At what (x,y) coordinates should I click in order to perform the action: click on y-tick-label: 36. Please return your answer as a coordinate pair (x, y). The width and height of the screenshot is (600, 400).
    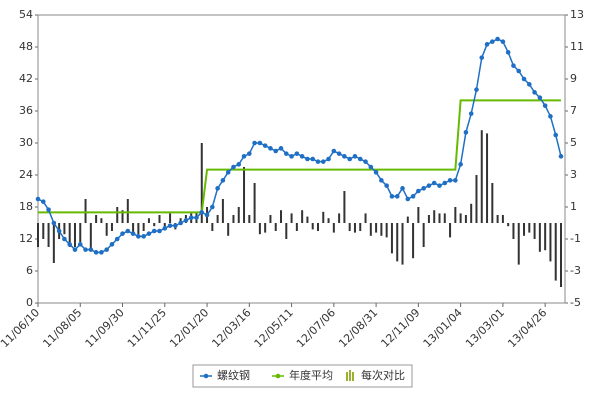
    Looking at the image, I should click on (26, 110).